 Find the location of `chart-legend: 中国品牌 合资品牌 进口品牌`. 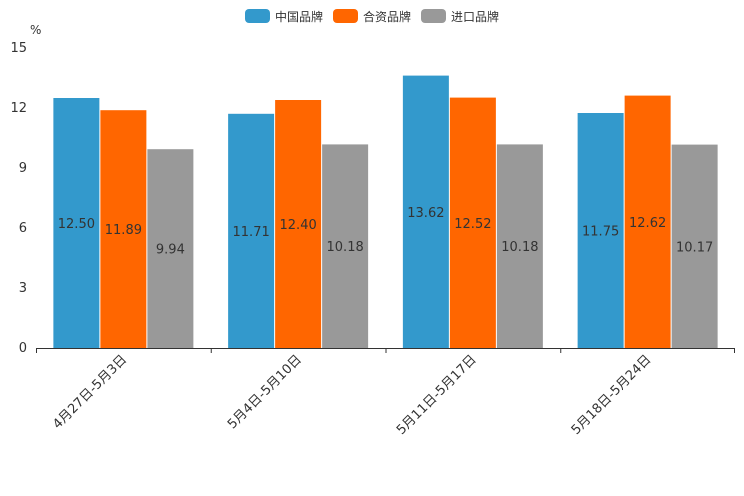

chart-legend: 中国品牌 合资品牌 进口品牌 is located at coordinates (372, 16).